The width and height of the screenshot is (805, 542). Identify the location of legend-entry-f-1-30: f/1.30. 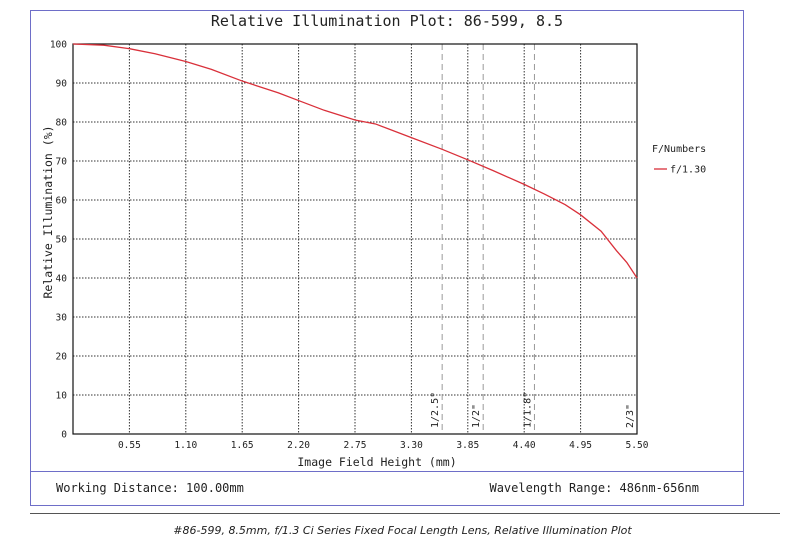
(688, 170).